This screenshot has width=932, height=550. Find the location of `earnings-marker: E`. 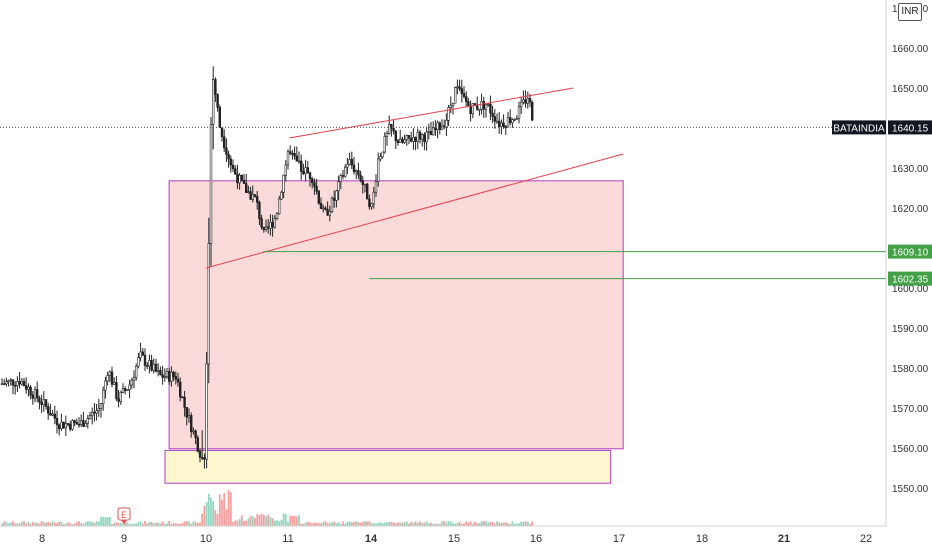

earnings-marker: E is located at coordinates (124, 515).